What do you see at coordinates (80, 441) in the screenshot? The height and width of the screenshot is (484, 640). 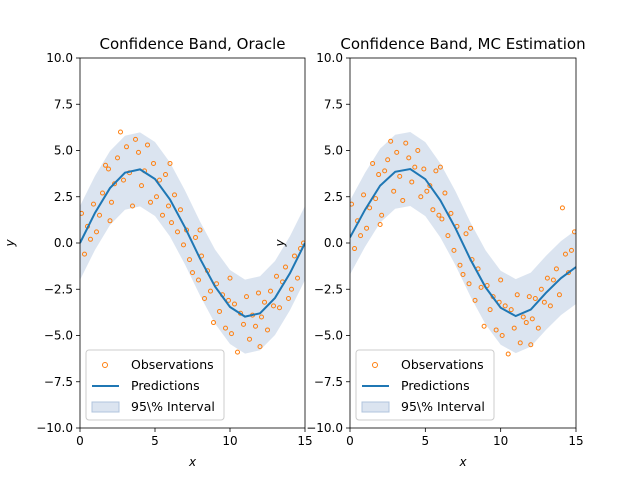 I see `x-tick-label: 0` at bounding box center [80, 441].